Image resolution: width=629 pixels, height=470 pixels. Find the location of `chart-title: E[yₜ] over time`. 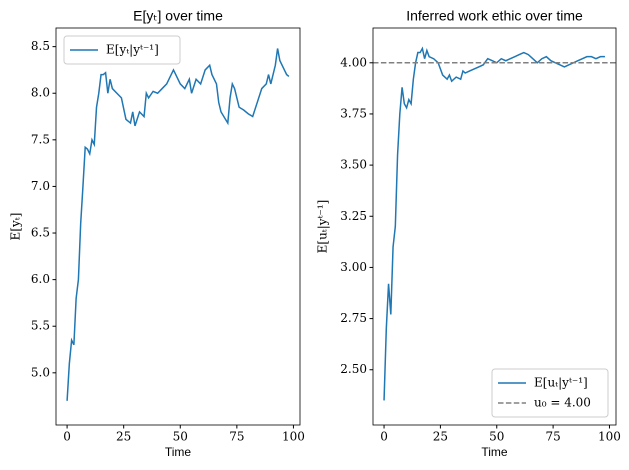

chart-title: E[yₜ] over time is located at coordinates (178, 16).